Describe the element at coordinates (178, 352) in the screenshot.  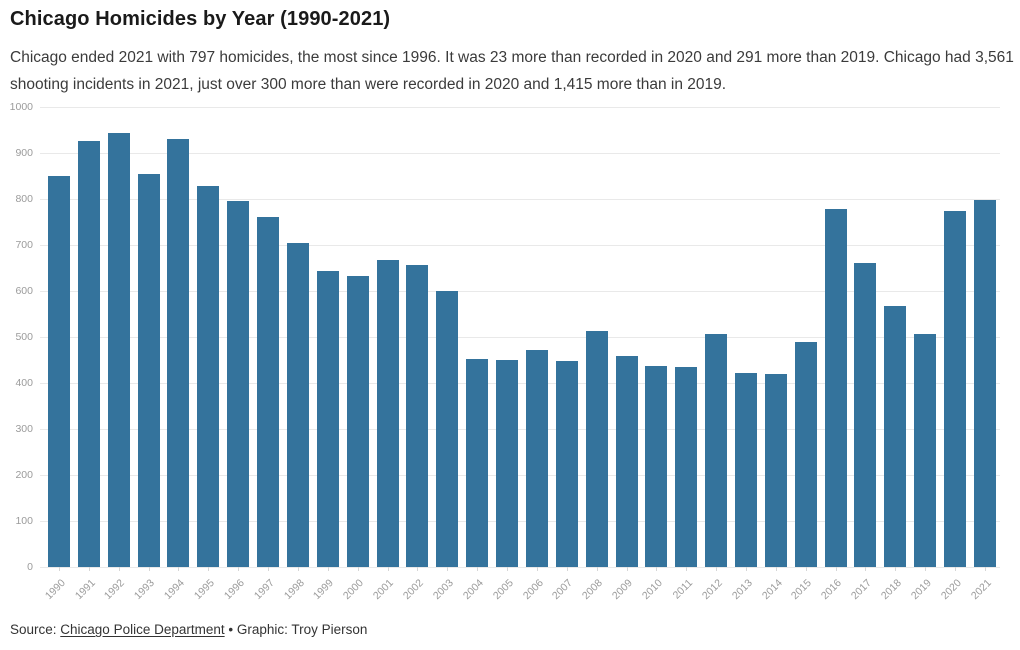
I see `bar-1994` at that location.